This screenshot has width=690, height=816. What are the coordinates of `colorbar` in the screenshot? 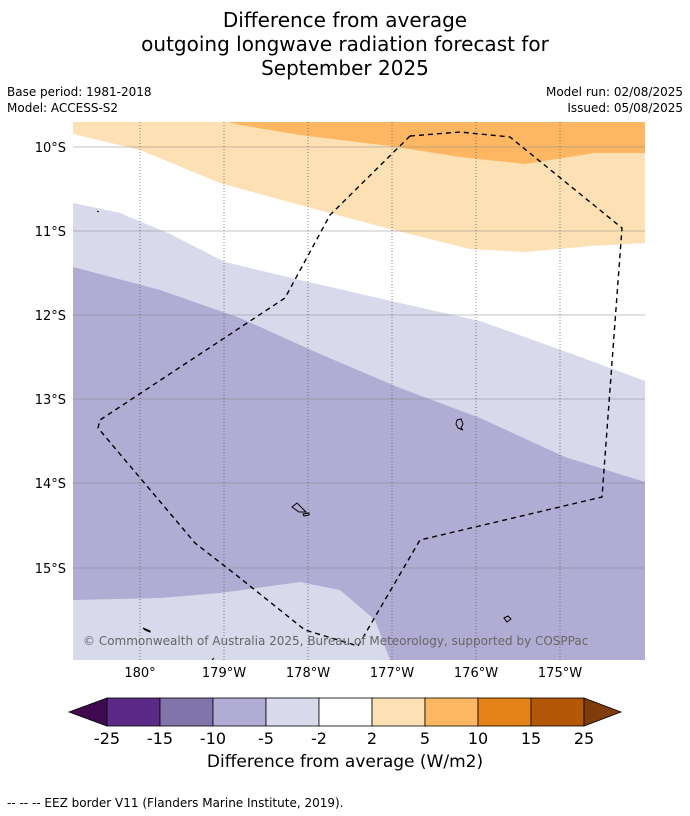 It's located at (345, 712).